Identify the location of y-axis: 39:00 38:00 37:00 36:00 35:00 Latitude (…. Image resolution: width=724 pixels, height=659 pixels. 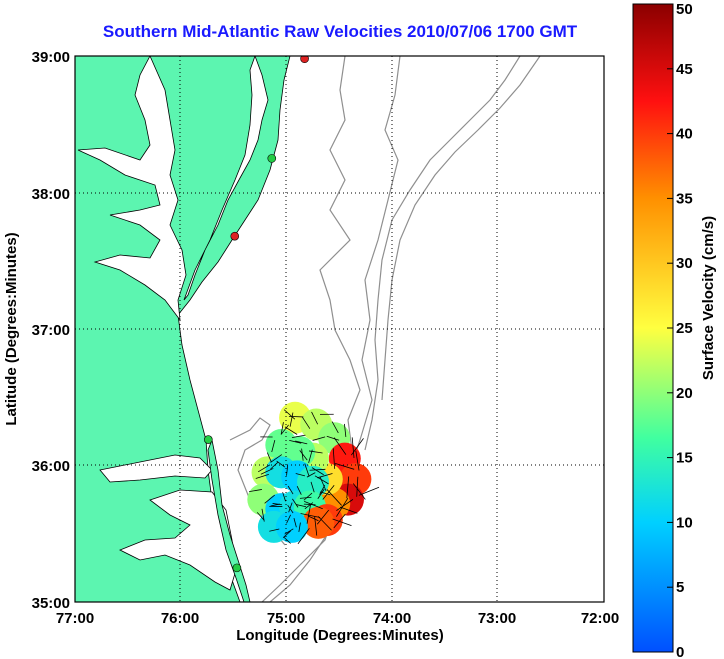
(36, 330).